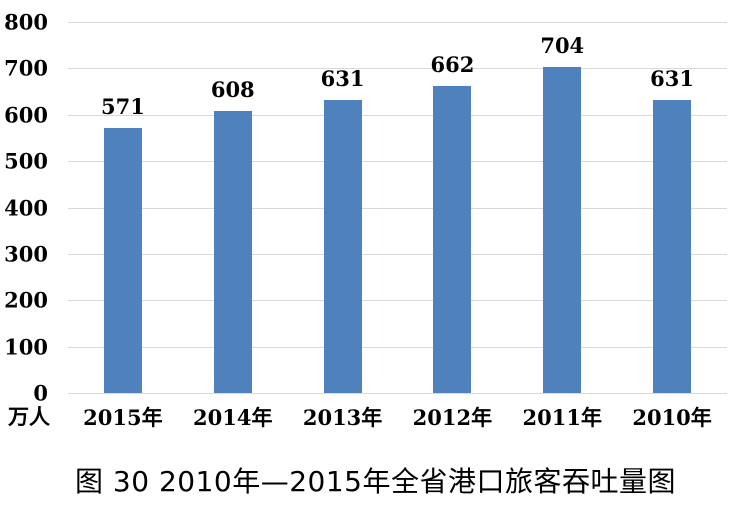 The width and height of the screenshot is (751, 513). Describe the element at coordinates (122, 107) in the screenshot. I see `bar-value-label: 571` at that location.